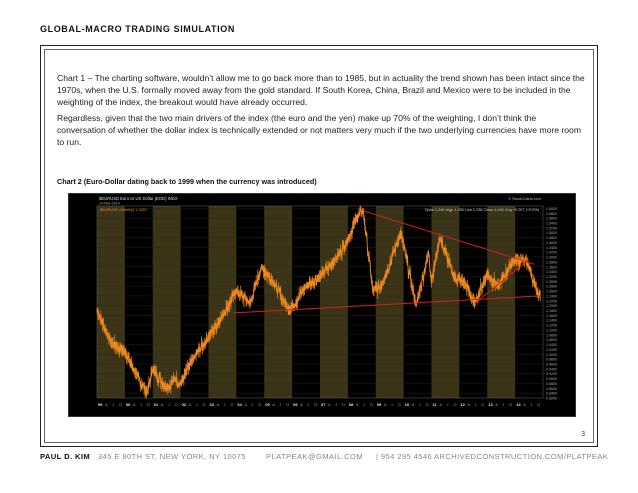 The image size is (638, 493). What do you see at coordinates (551, 330) in the screenshot?
I see `y-tick-label: 1.1000` at bounding box center [551, 330].